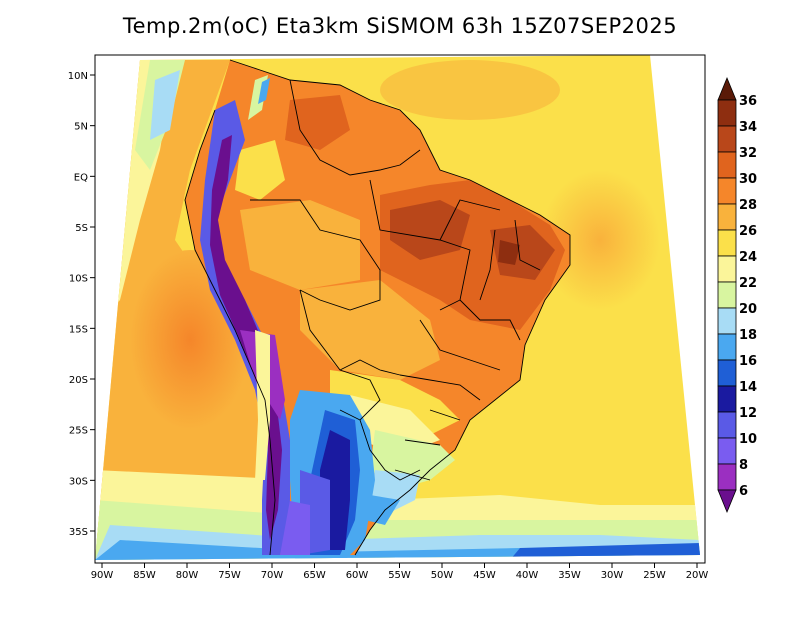 The image size is (800, 618). What do you see at coordinates (399, 575) in the screenshot?
I see `lon-tick-label: 55W` at bounding box center [399, 575].